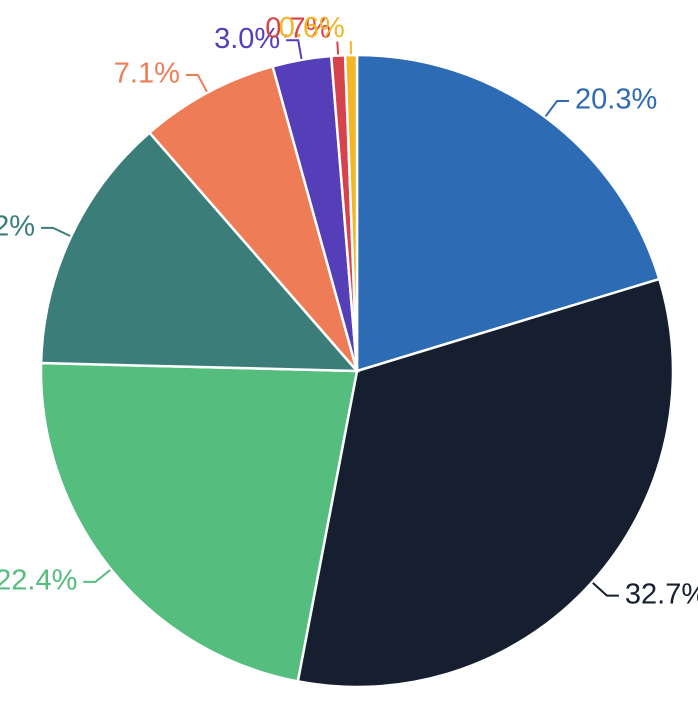  What do you see at coordinates (247, 39) in the screenshot?
I see `data-label-5: 3.0%` at bounding box center [247, 39].